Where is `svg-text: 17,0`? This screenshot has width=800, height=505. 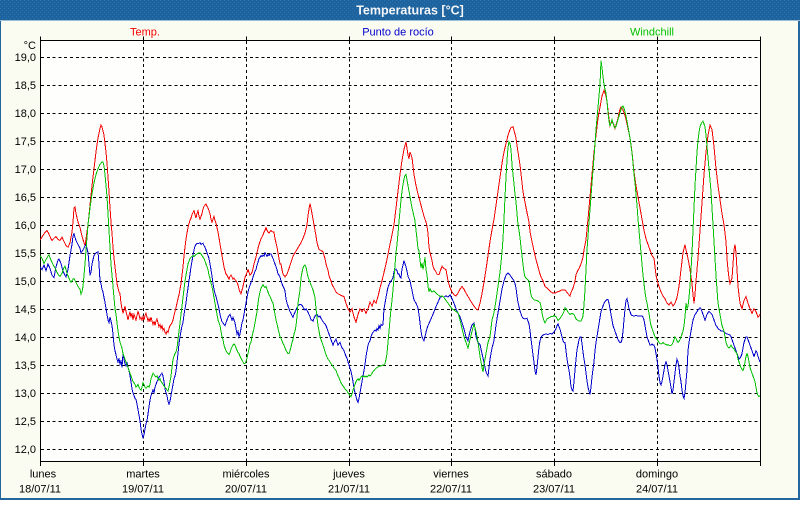 svg-text: 17,0 is located at coordinates (25, 170).